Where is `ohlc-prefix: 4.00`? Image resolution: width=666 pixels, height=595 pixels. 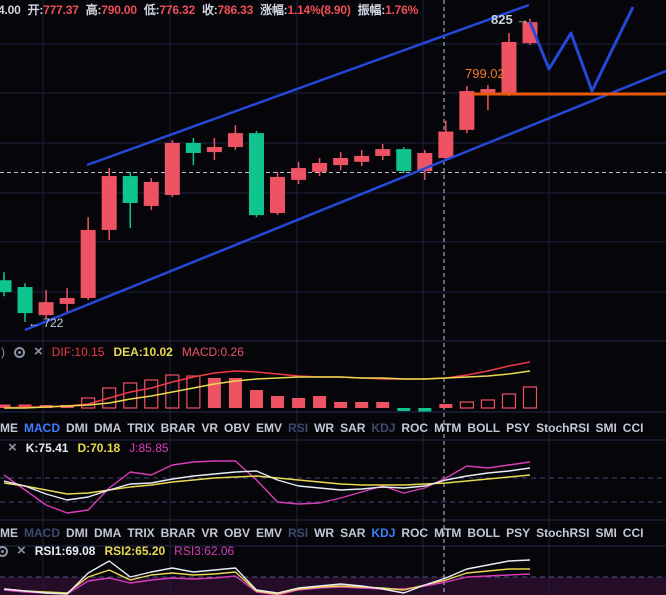
ohlc-prefix: 4.00 is located at coordinates (10, 10).